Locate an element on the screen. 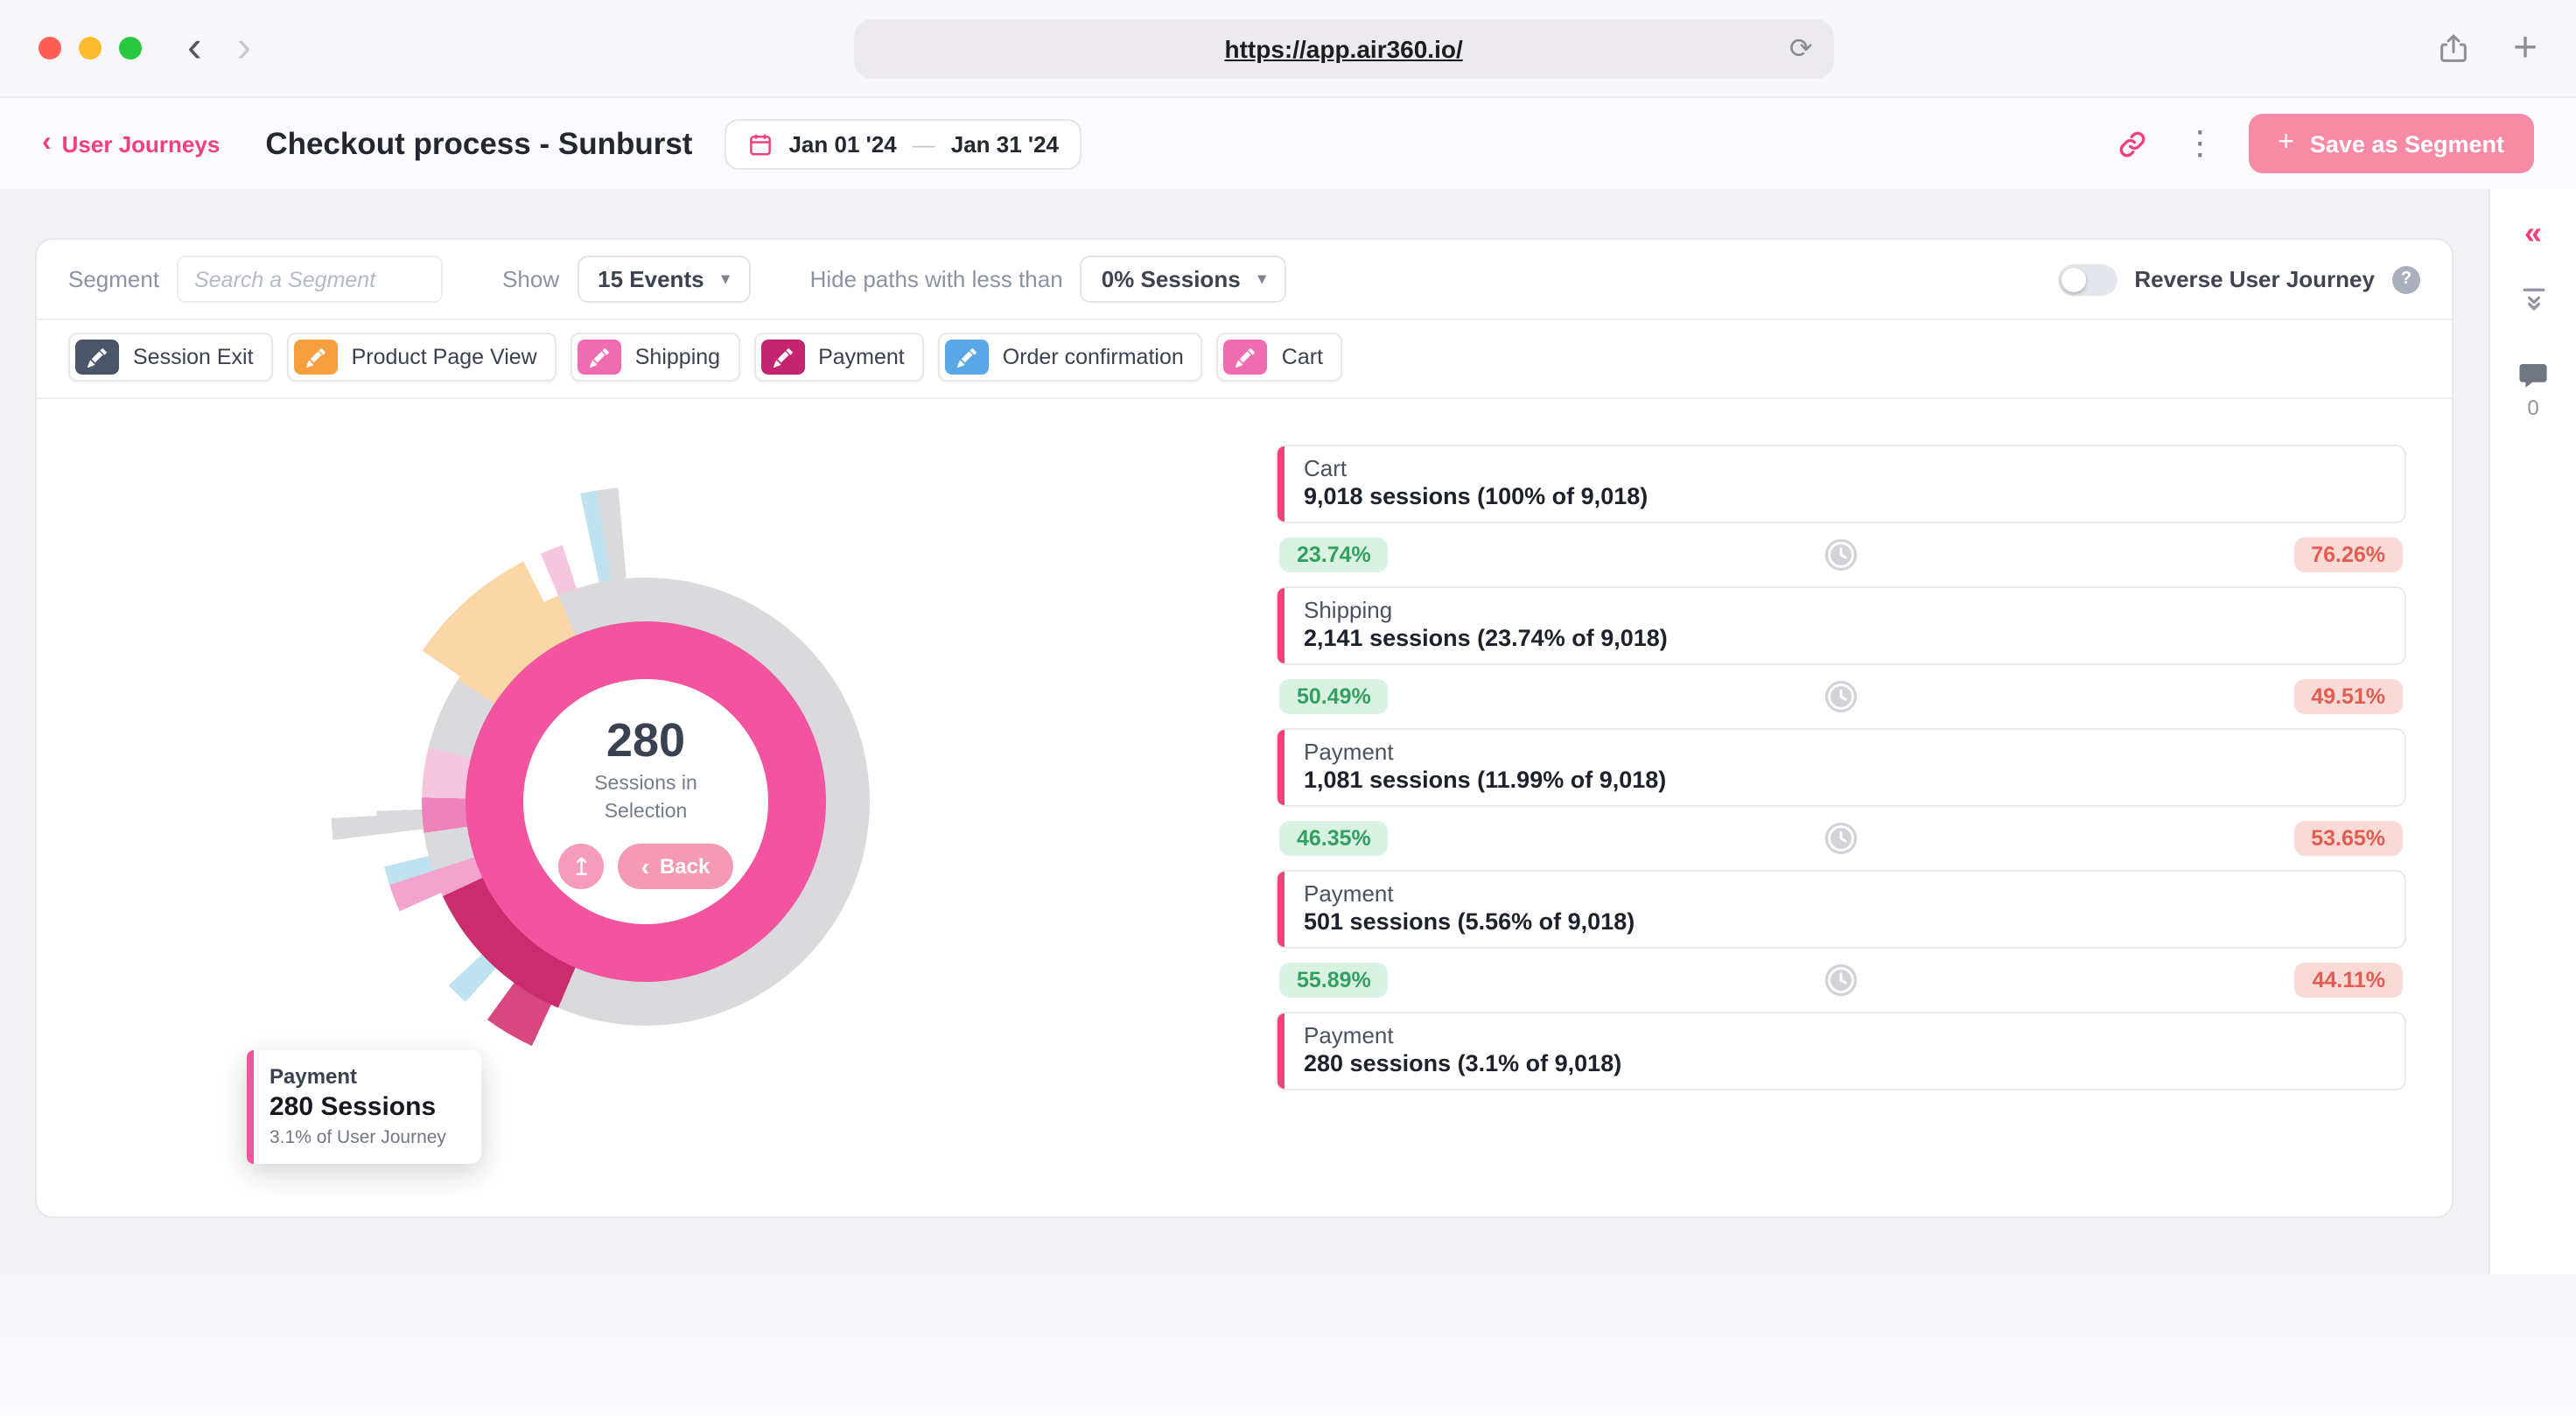 The height and width of the screenshot is (1416, 2576). tooltip-share: 3.1% of User Journey is located at coordinates (358, 1137).